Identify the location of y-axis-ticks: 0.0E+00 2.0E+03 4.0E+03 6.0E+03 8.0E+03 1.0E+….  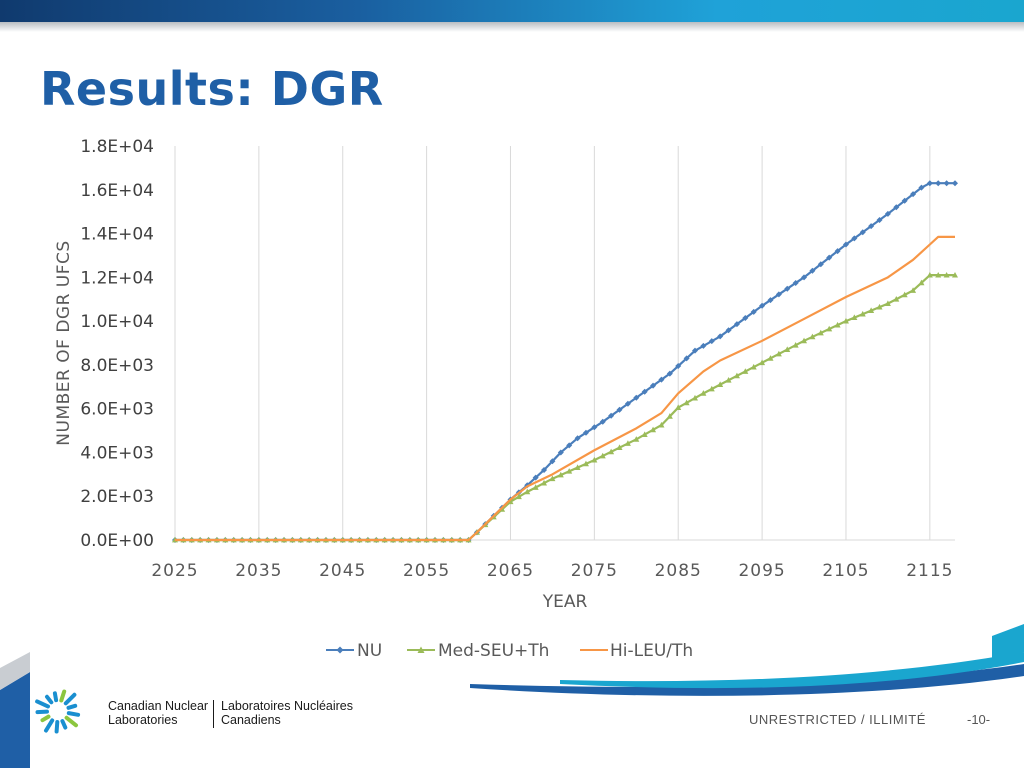
(117, 344).